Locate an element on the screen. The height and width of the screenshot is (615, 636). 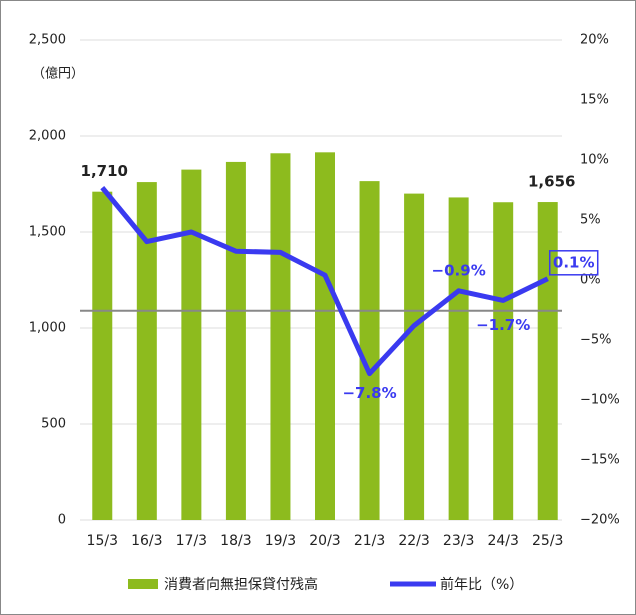
legend-label: 前年比（%） is located at coordinates (481, 584).